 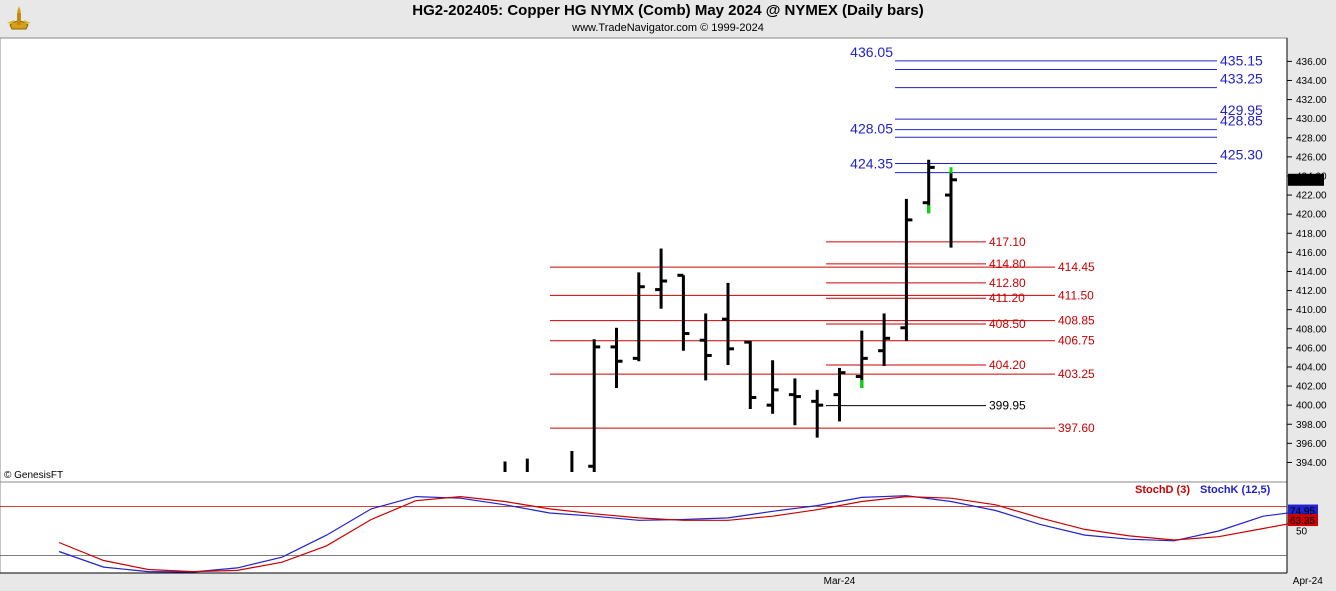 What do you see at coordinates (33, 475) in the screenshot?
I see `copyright-label: © GenesisFT` at bounding box center [33, 475].